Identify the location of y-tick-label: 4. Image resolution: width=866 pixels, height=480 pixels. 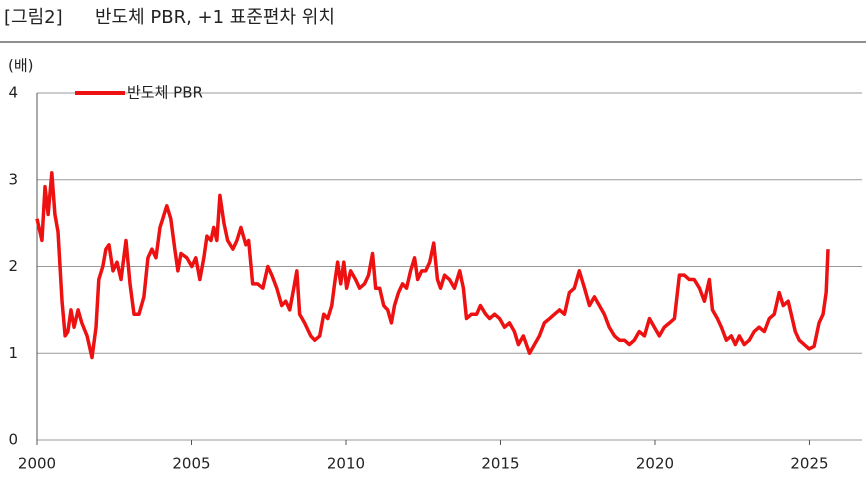
(13, 93).